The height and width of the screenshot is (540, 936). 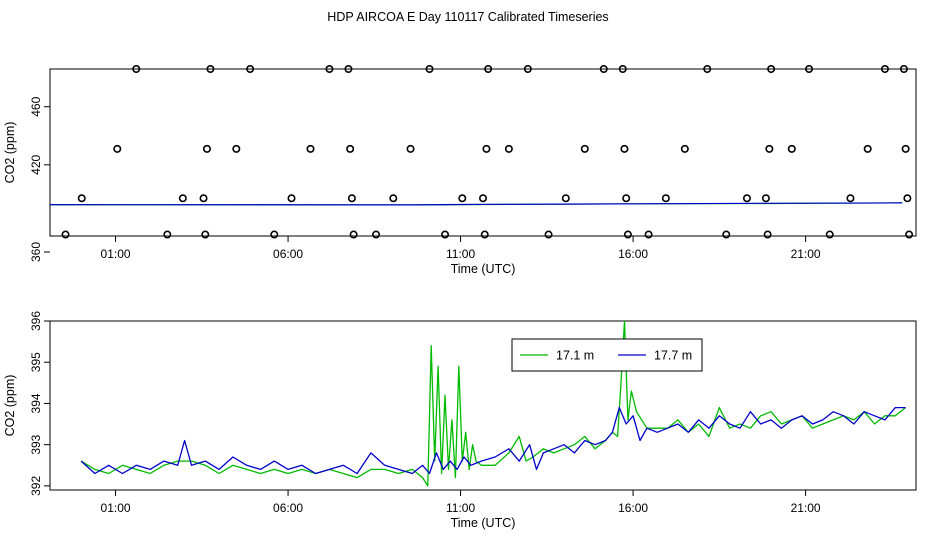 I want to click on plot-area, so click(x=476, y=204).